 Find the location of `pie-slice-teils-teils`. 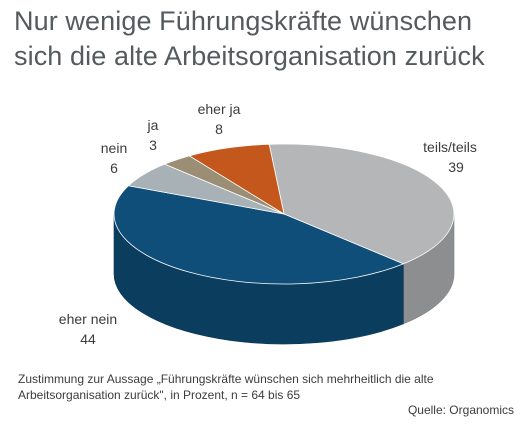

pie-slice-teils-teils is located at coordinates (361, 204).